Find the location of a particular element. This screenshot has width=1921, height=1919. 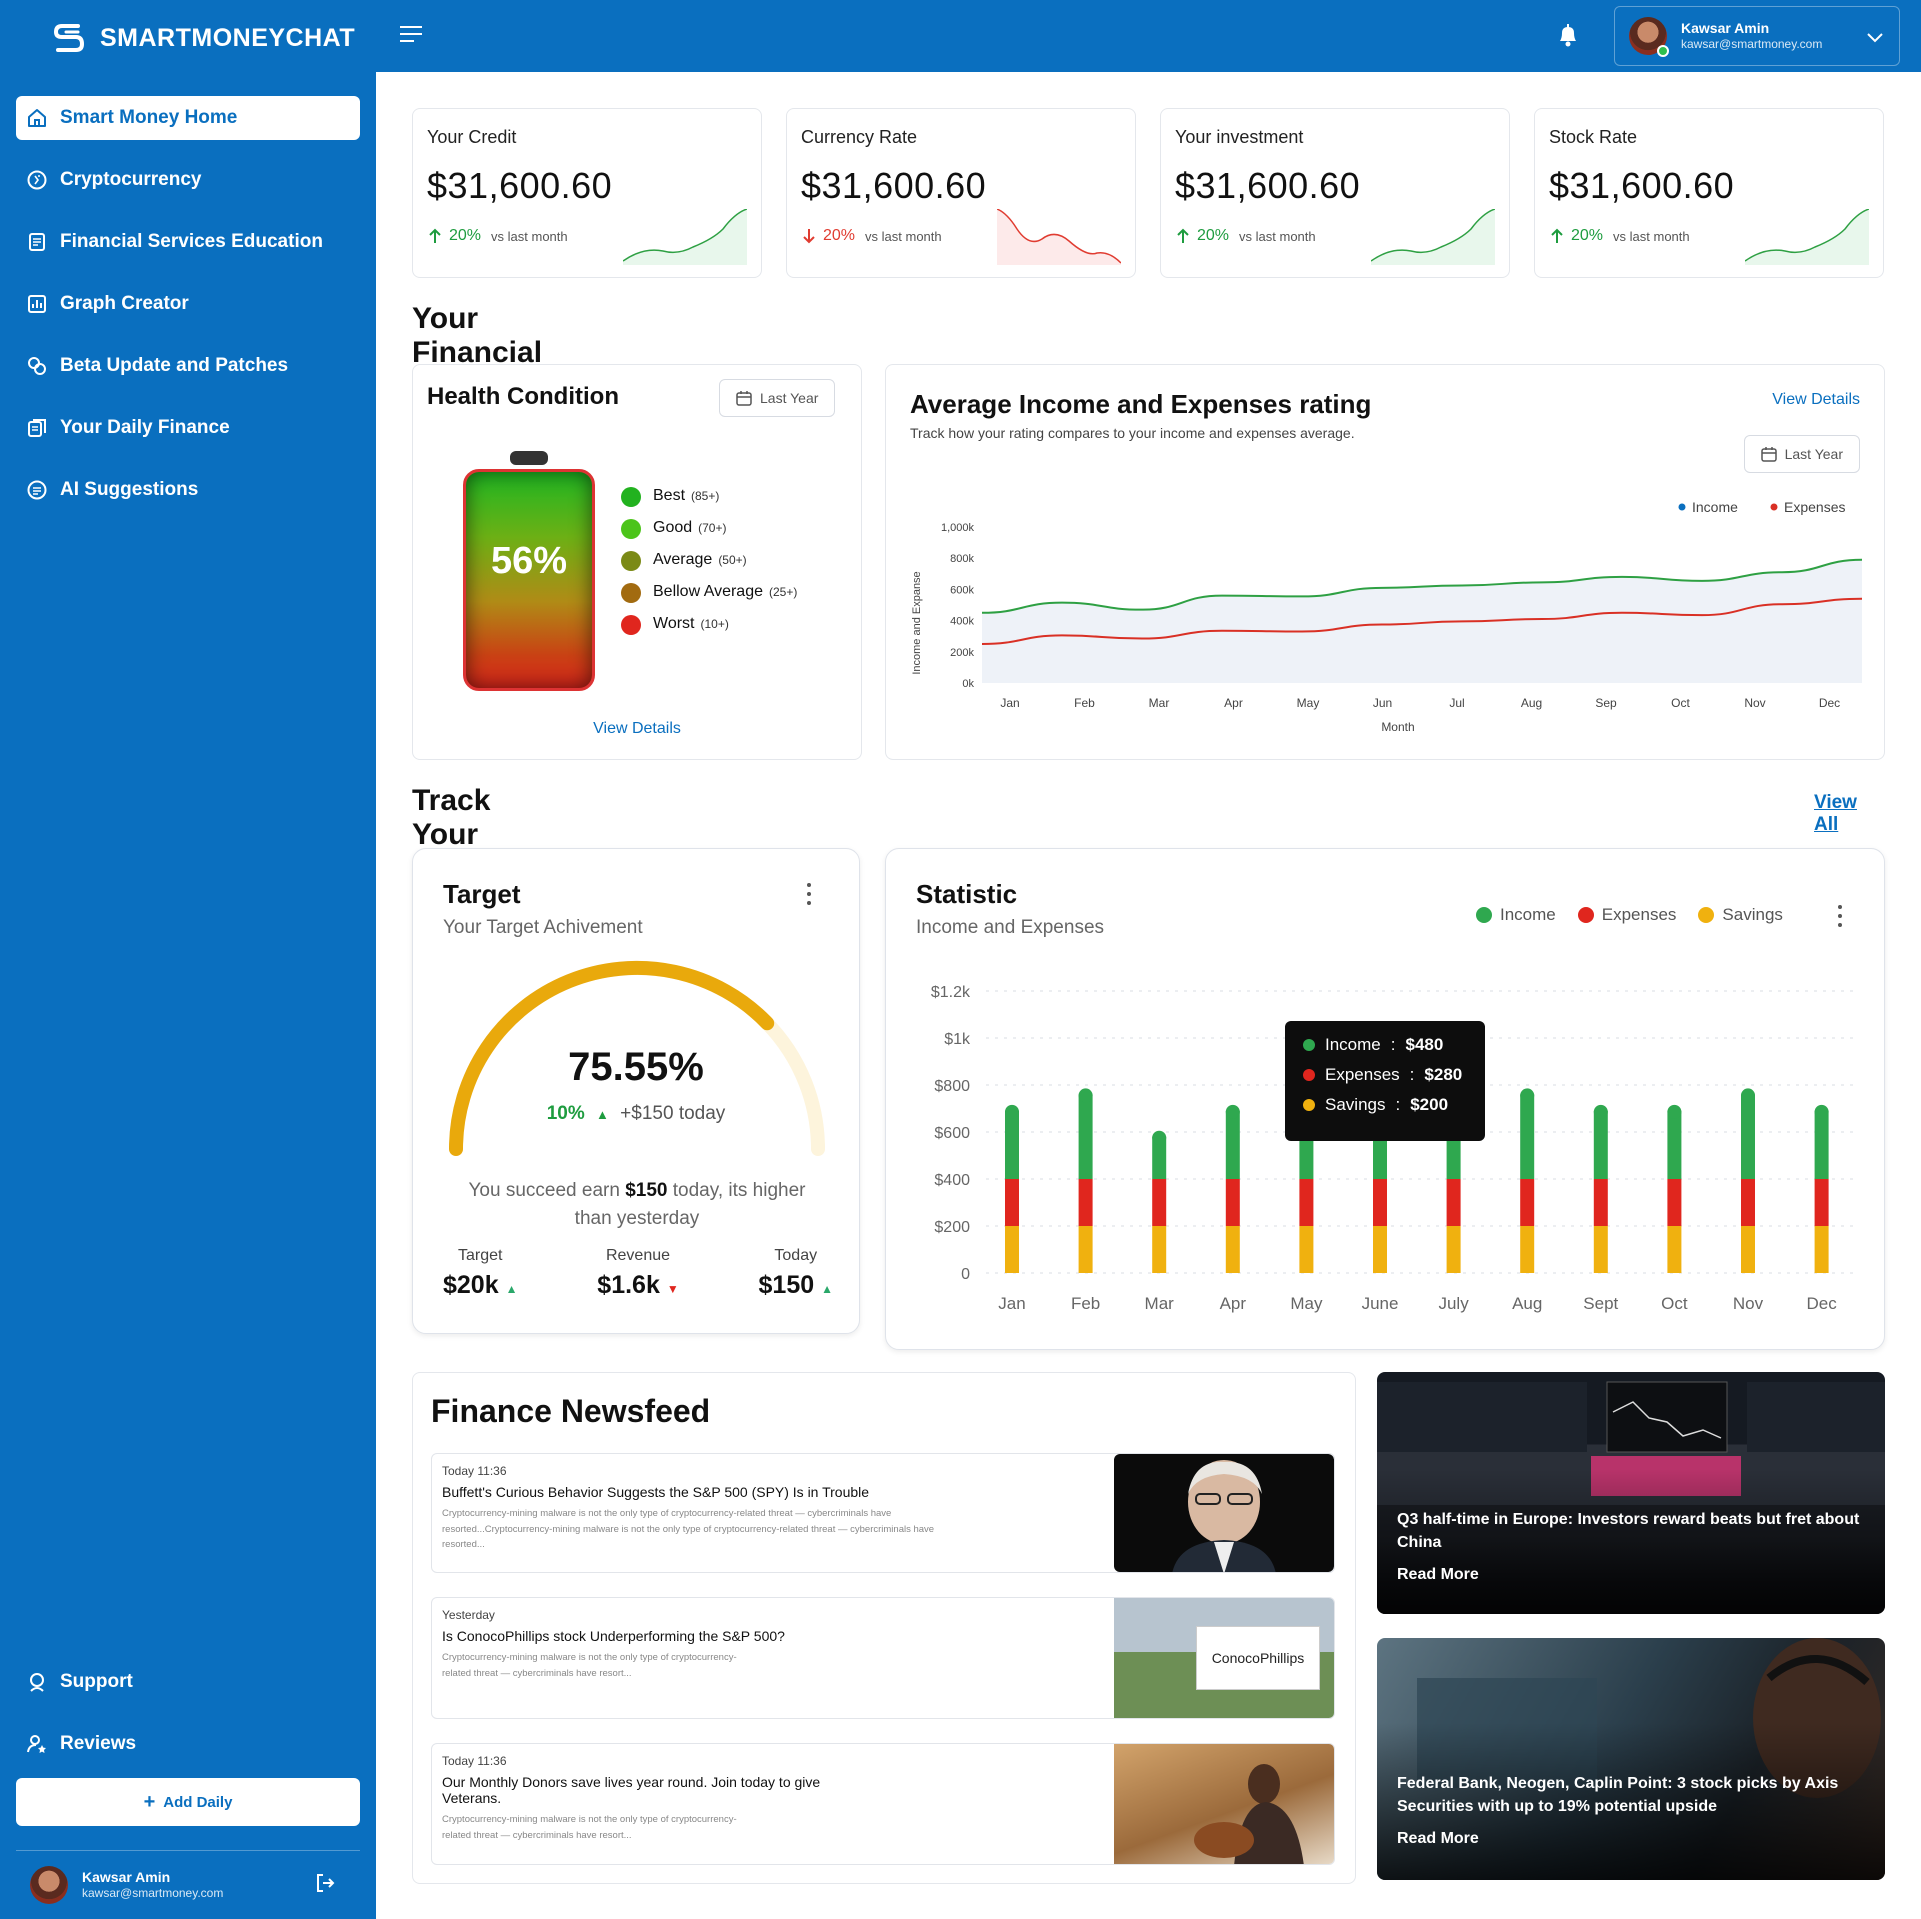

y-tick-label: $400 is located at coordinates (952, 1180).